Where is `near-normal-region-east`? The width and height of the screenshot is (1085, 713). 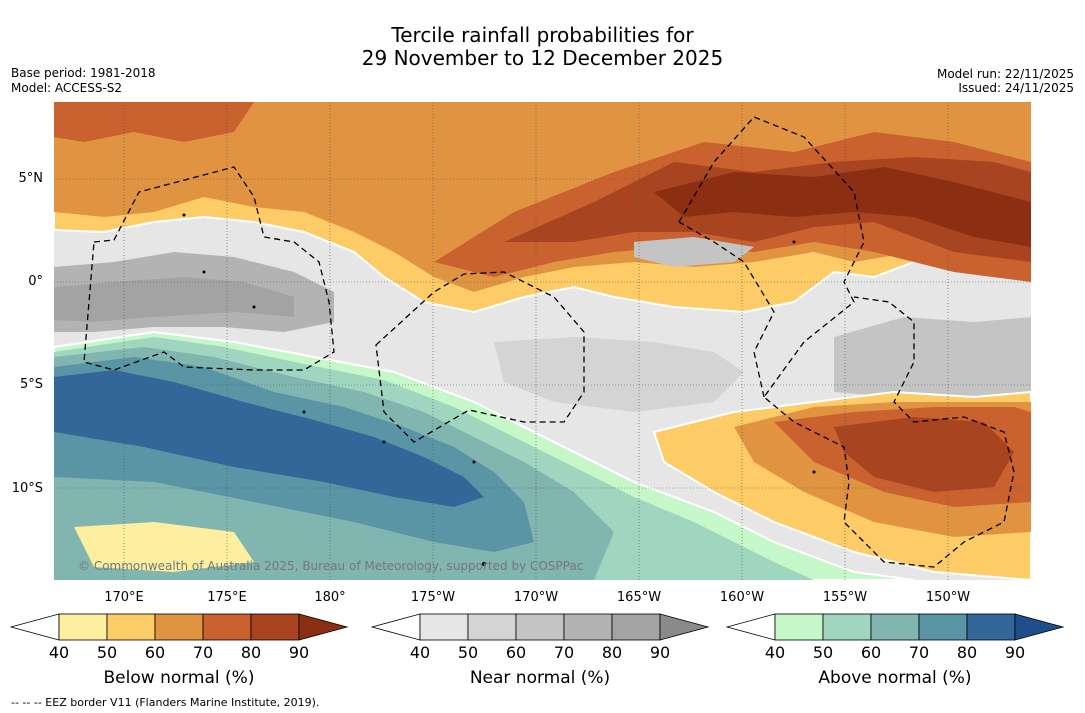
near-normal-region-east is located at coordinates (932, 359).